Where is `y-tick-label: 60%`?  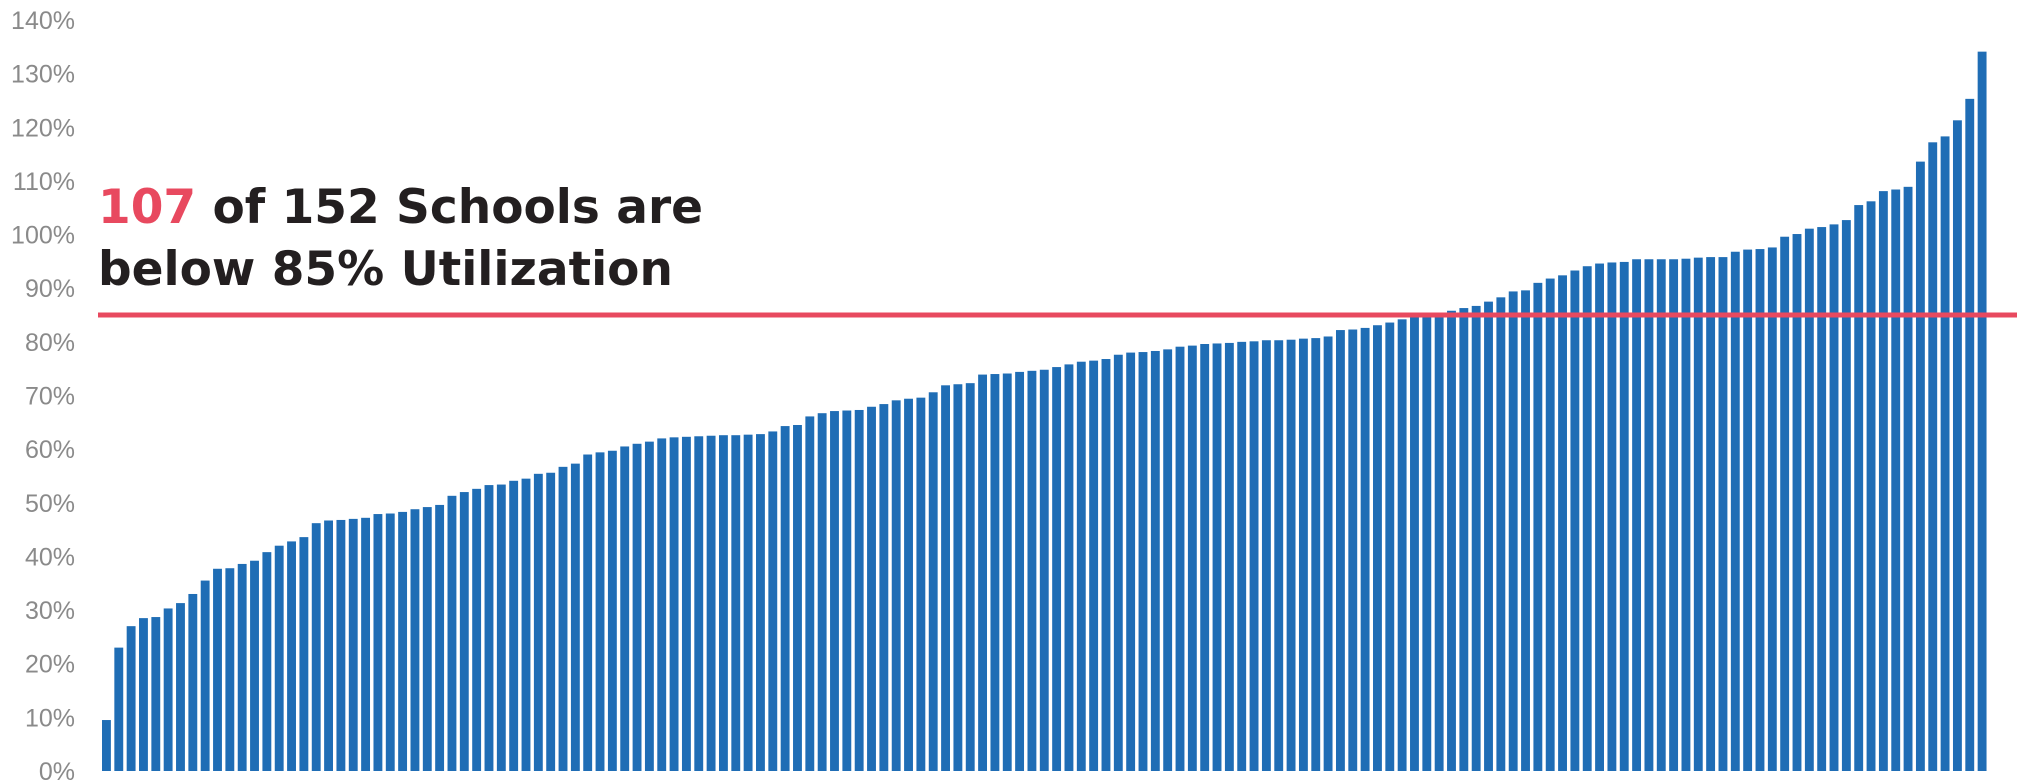 y-tick-label: 60% is located at coordinates (50, 450).